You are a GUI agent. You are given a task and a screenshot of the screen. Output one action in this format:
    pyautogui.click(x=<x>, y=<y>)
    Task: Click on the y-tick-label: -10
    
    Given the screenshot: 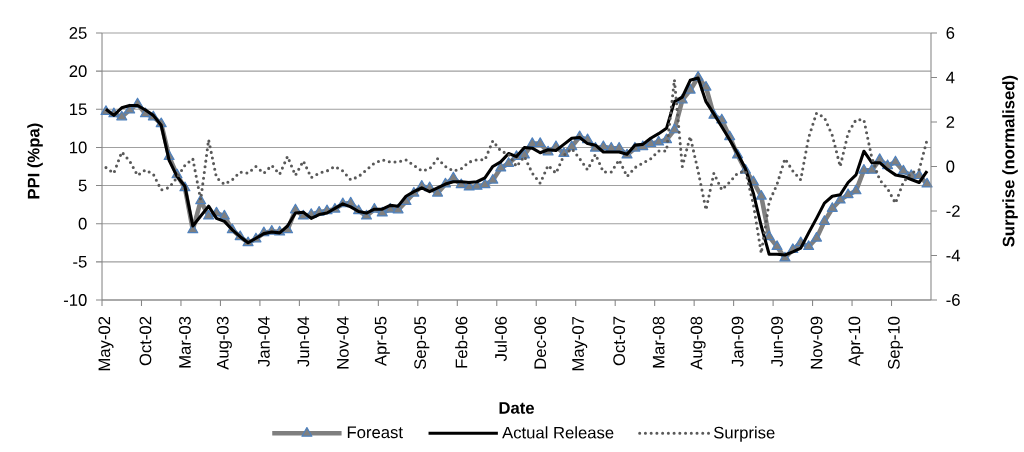 What is the action you would take?
    pyautogui.click(x=75, y=300)
    